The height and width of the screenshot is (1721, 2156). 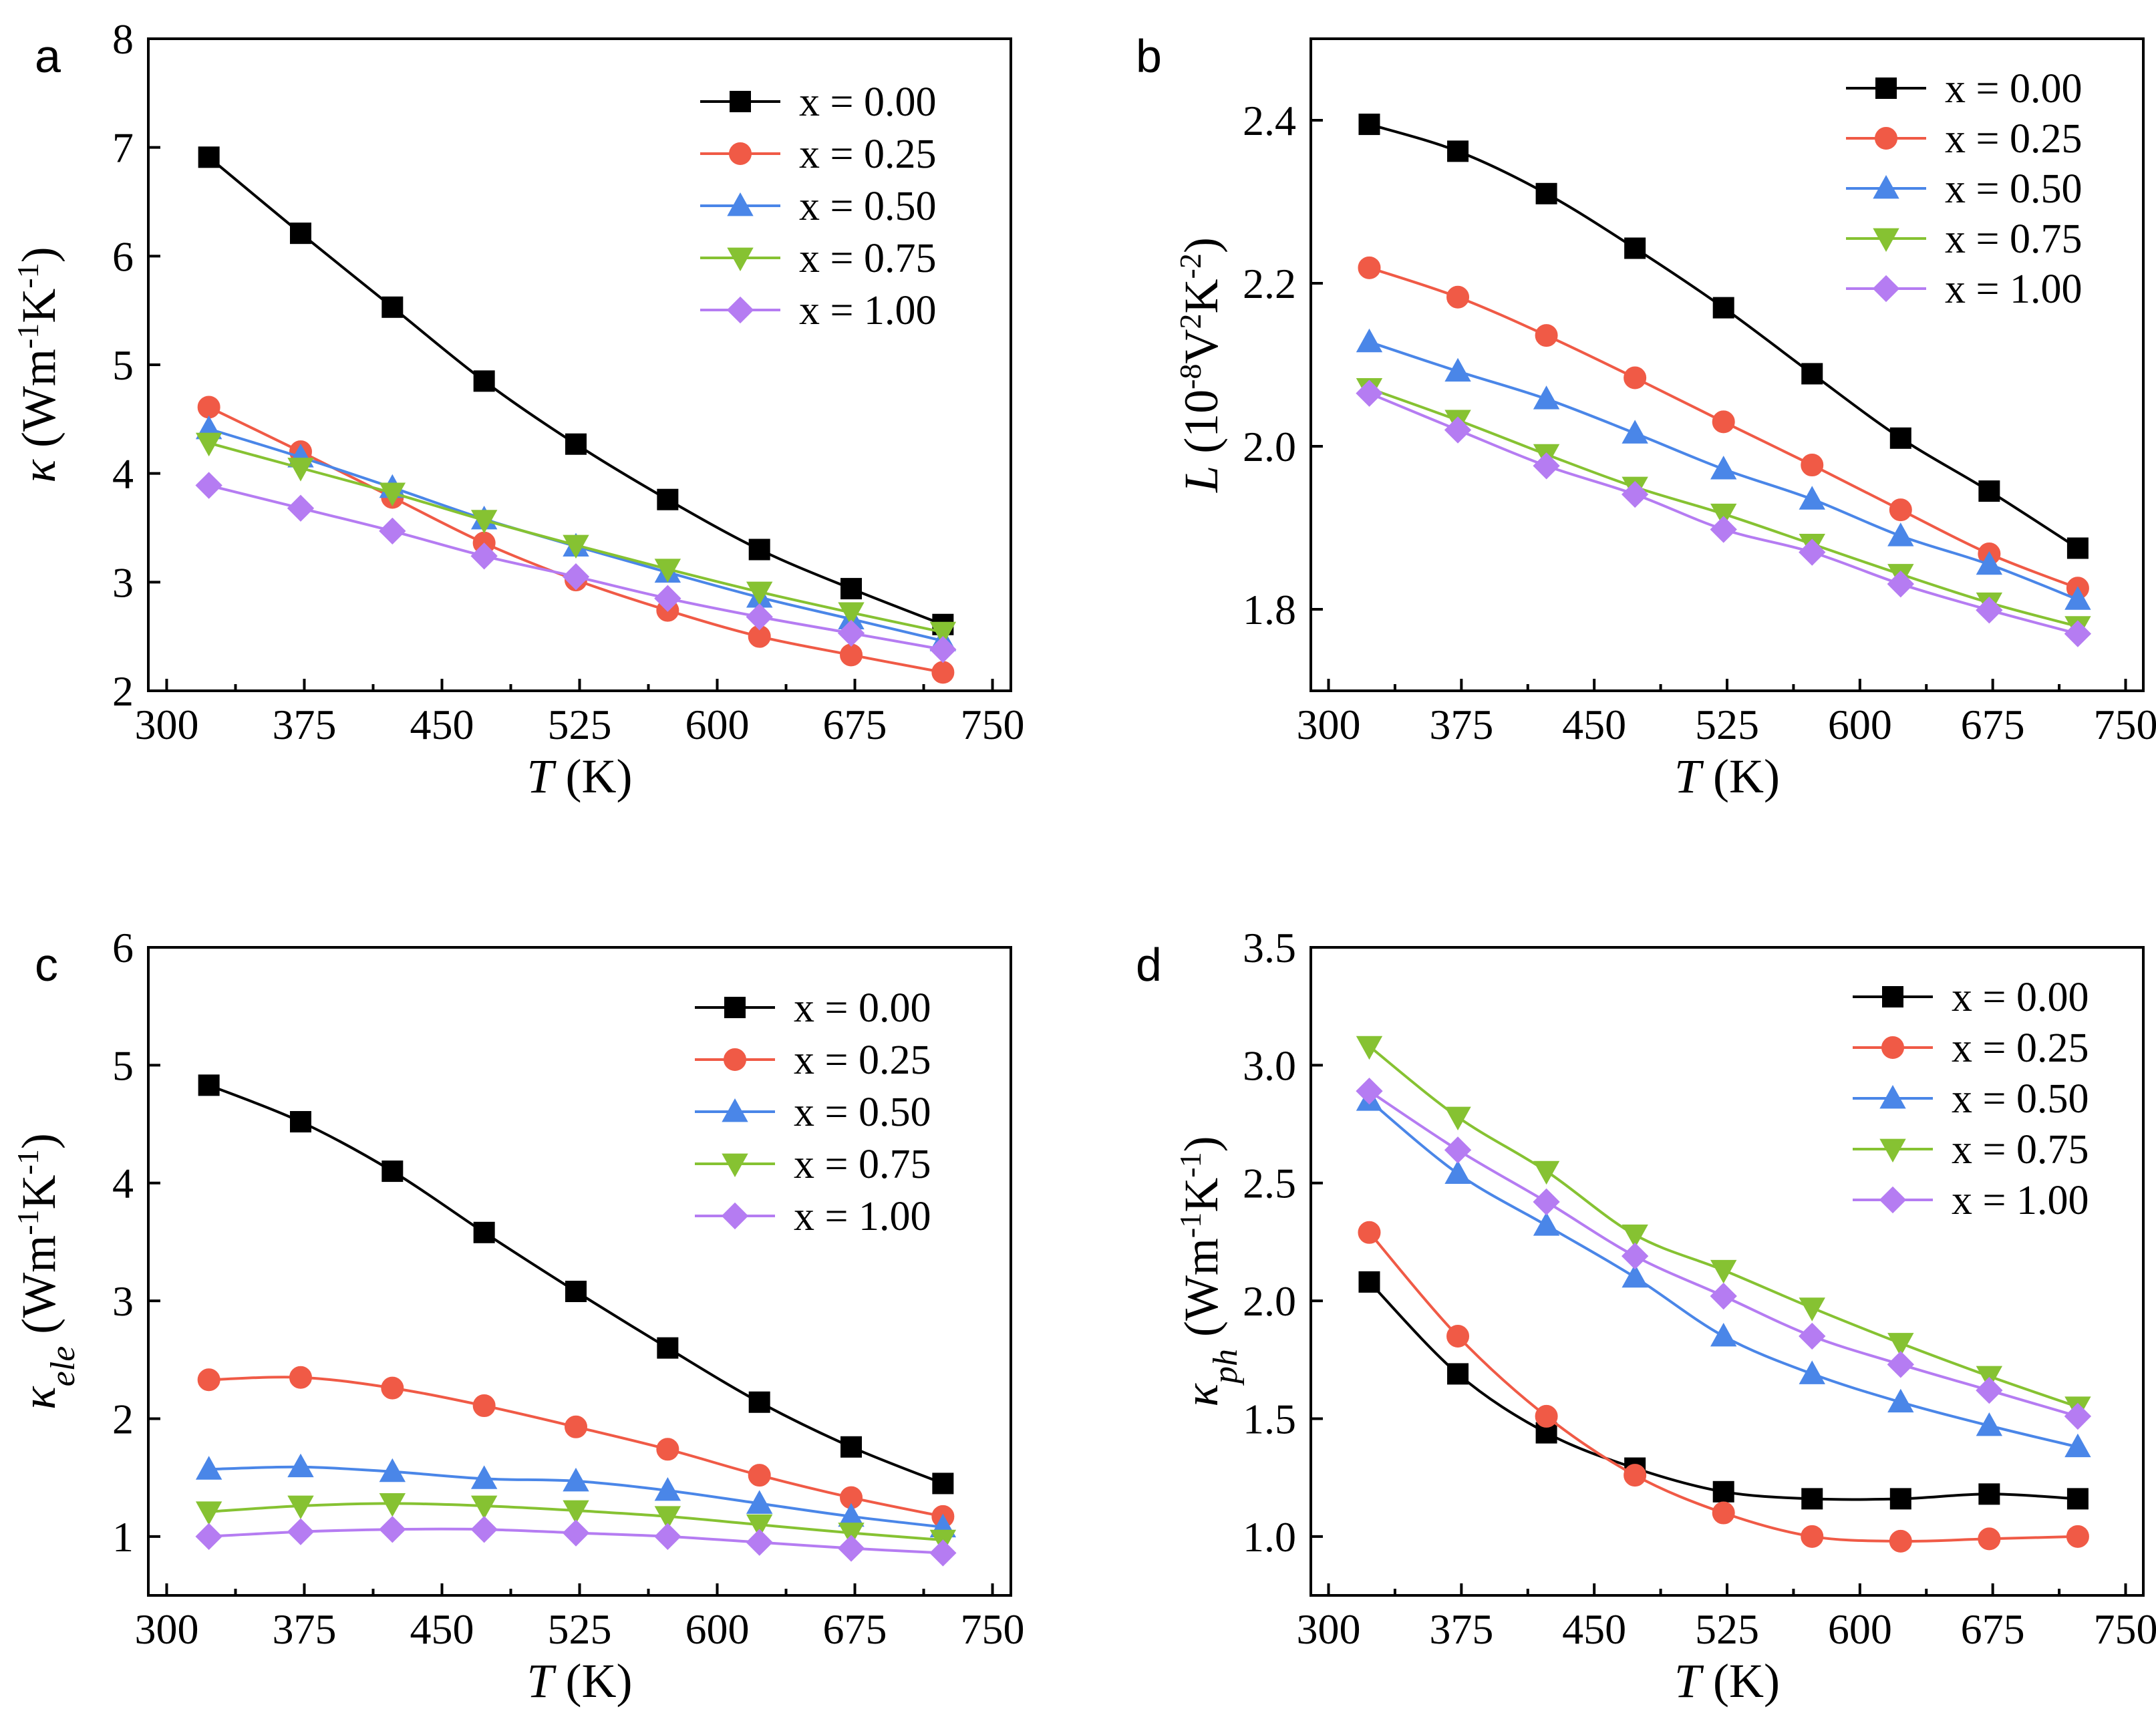 What do you see at coordinates (1329, 1629) in the screenshot?
I see `x-tick-label: 300` at bounding box center [1329, 1629].